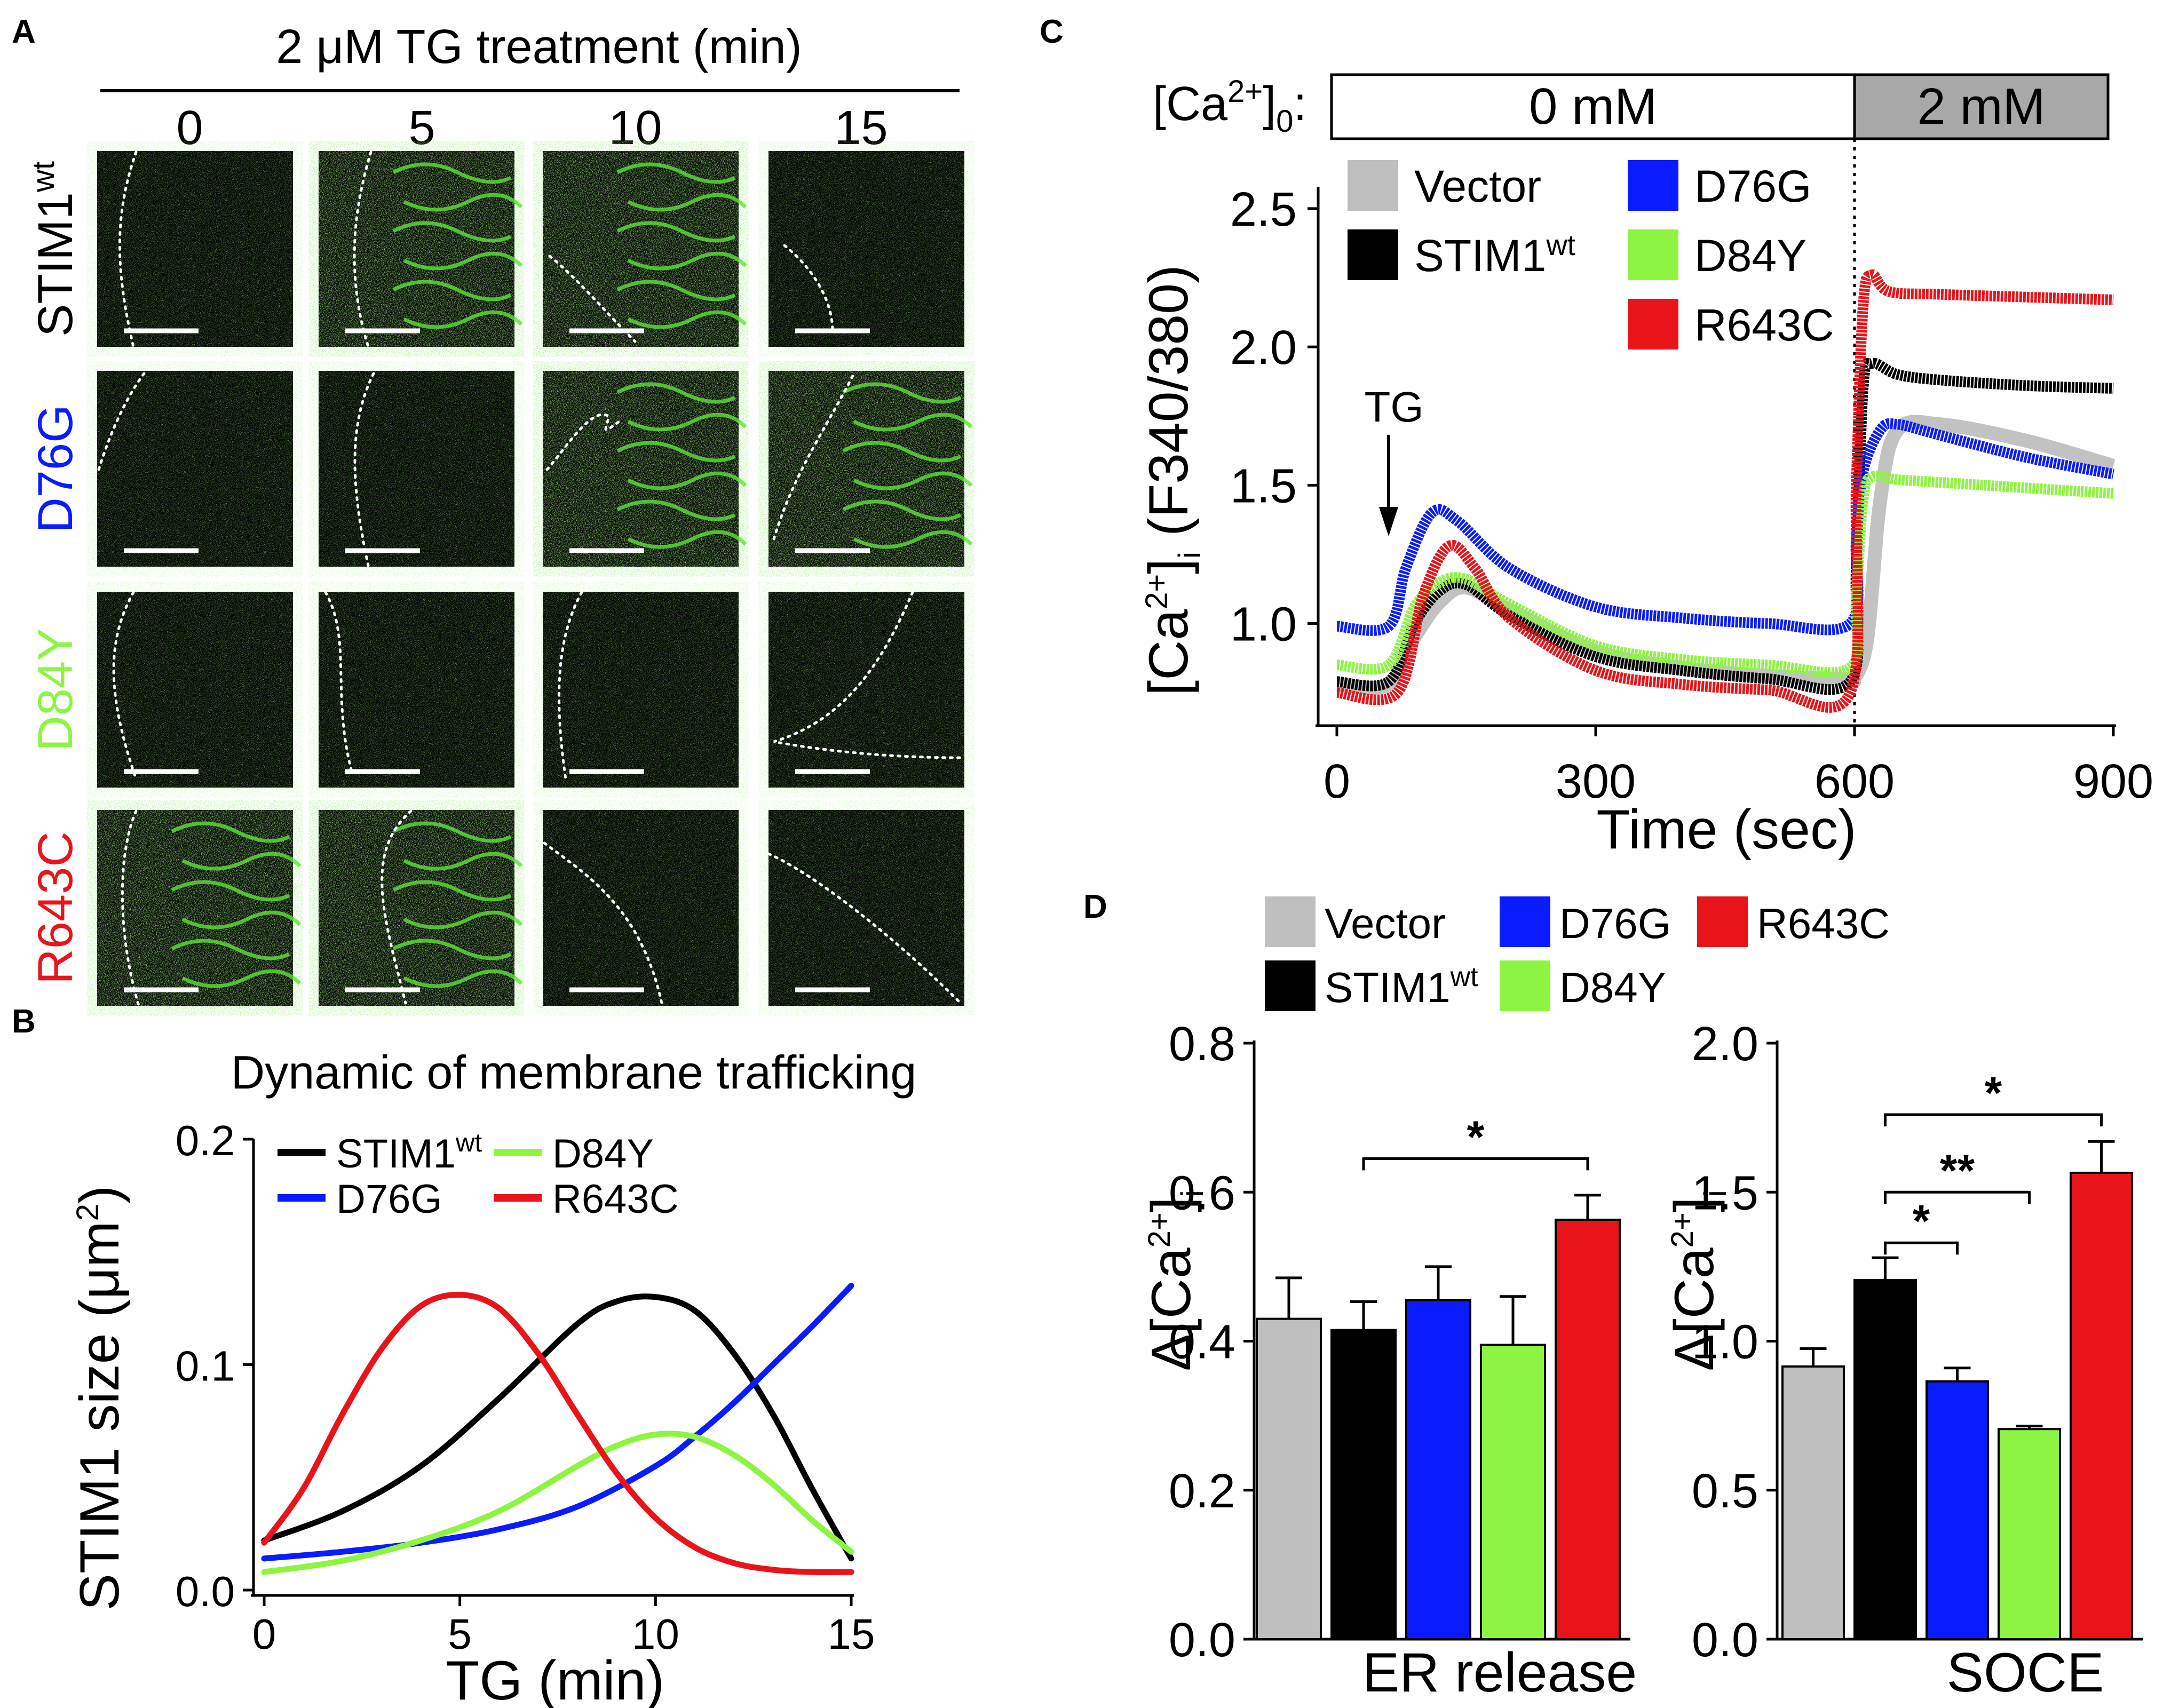 The height and width of the screenshot is (1708, 2179). Describe the element at coordinates (1698, 1280) in the screenshot. I see `panel-d-right-y-axis-title: Δ[Ca2+]i` at that location.